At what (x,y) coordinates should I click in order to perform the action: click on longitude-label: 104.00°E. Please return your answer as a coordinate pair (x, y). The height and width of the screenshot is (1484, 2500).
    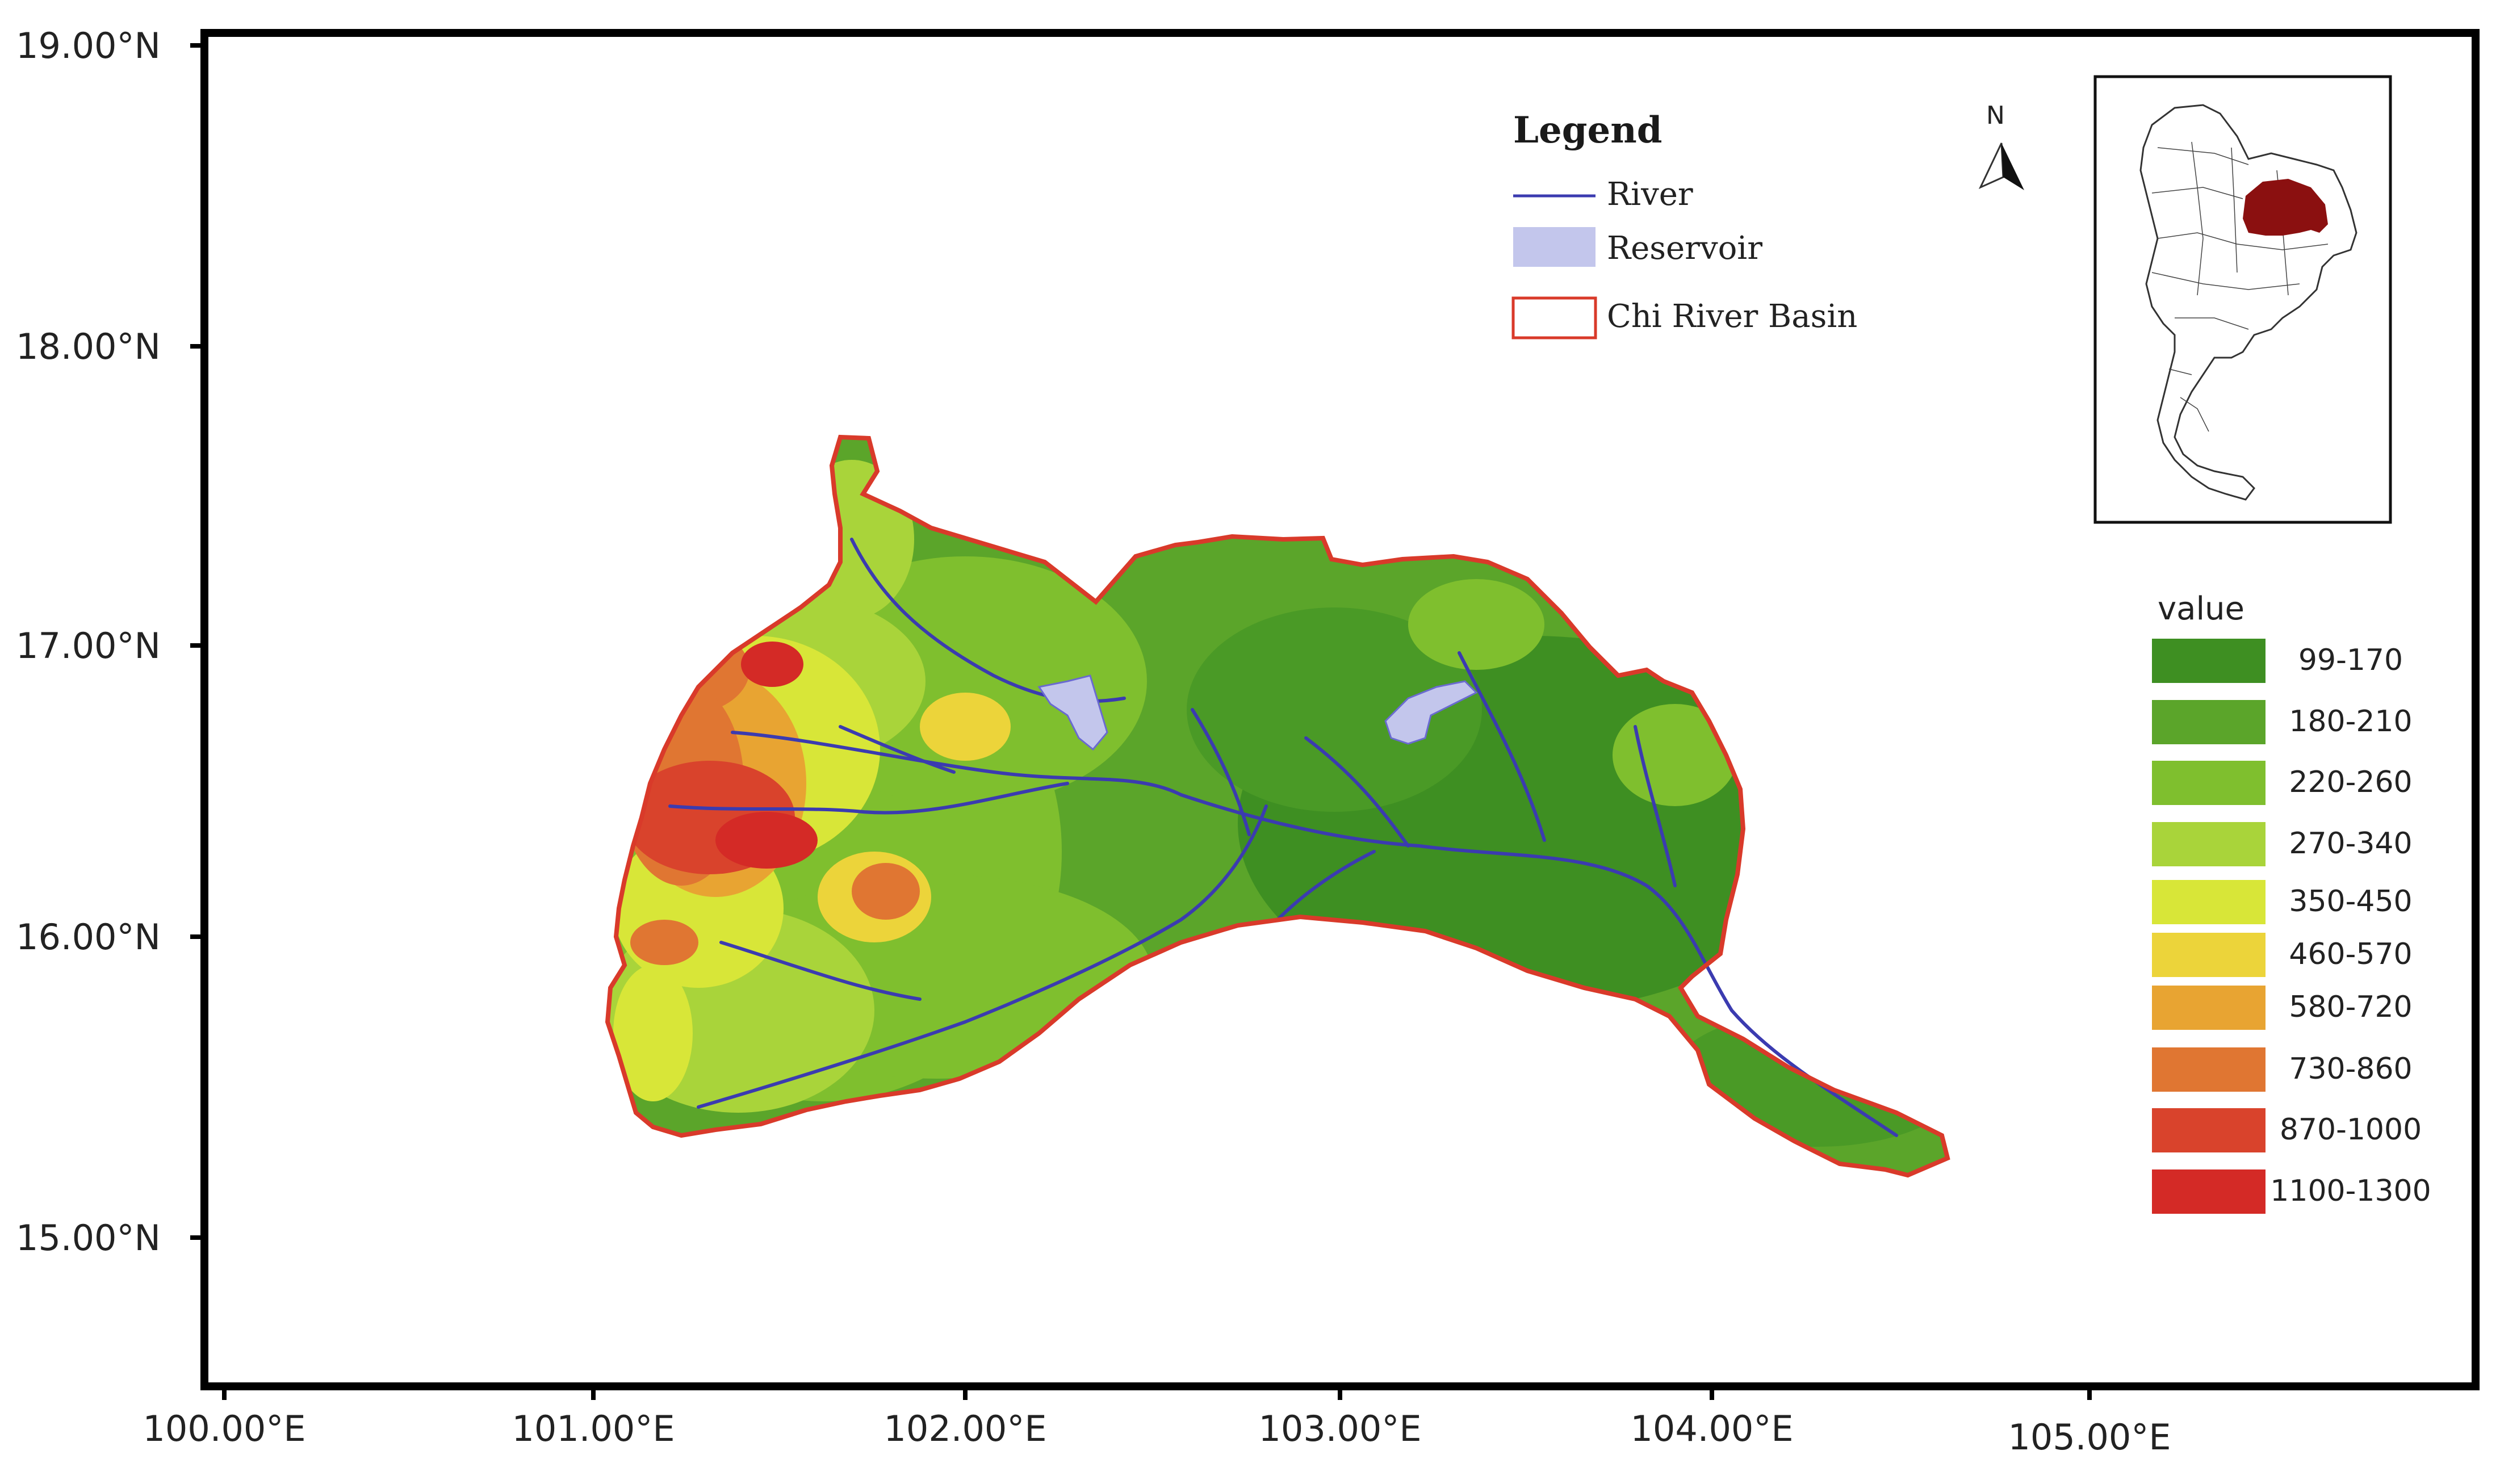
    Looking at the image, I should click on (1712, 1429).